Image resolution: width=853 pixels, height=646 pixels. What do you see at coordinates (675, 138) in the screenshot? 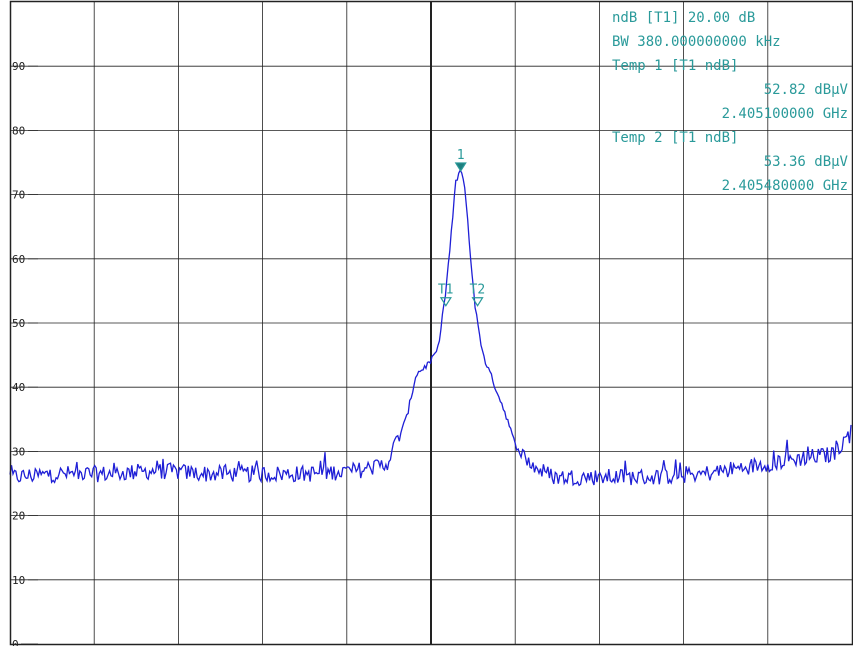
I see `readout-line: Temp 2 [T1 ndB]` at bounding box center [675, 138].